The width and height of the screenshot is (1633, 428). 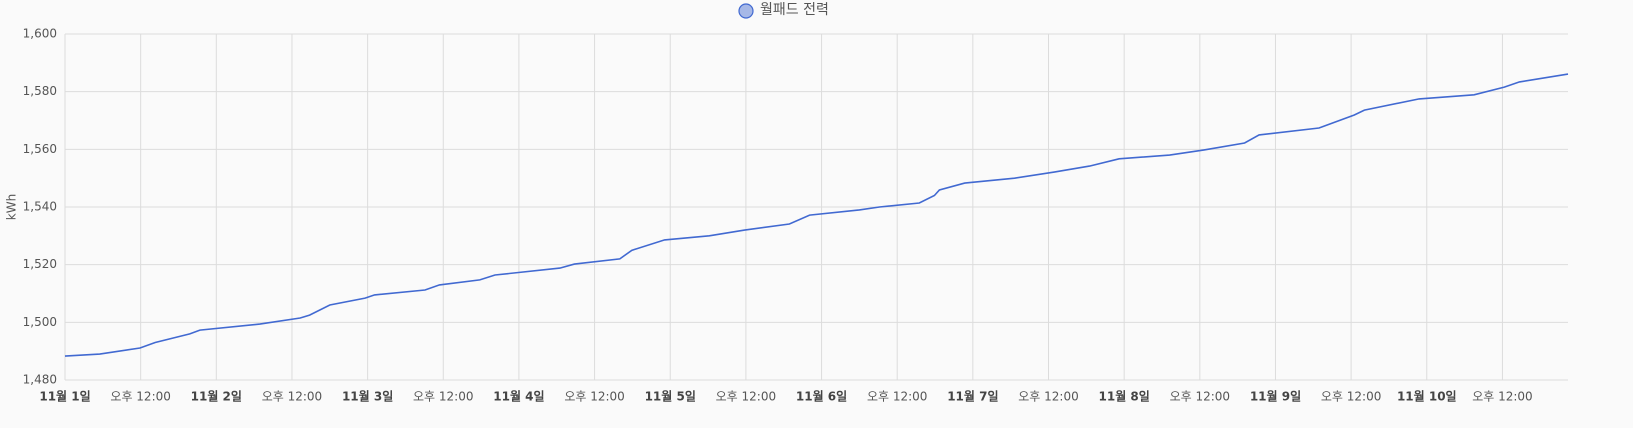 What do you see at coordinates (1275, 396) in the screenshot?
I see `x-tick-label: 11월 9일` at bounding box center [1275, 396].